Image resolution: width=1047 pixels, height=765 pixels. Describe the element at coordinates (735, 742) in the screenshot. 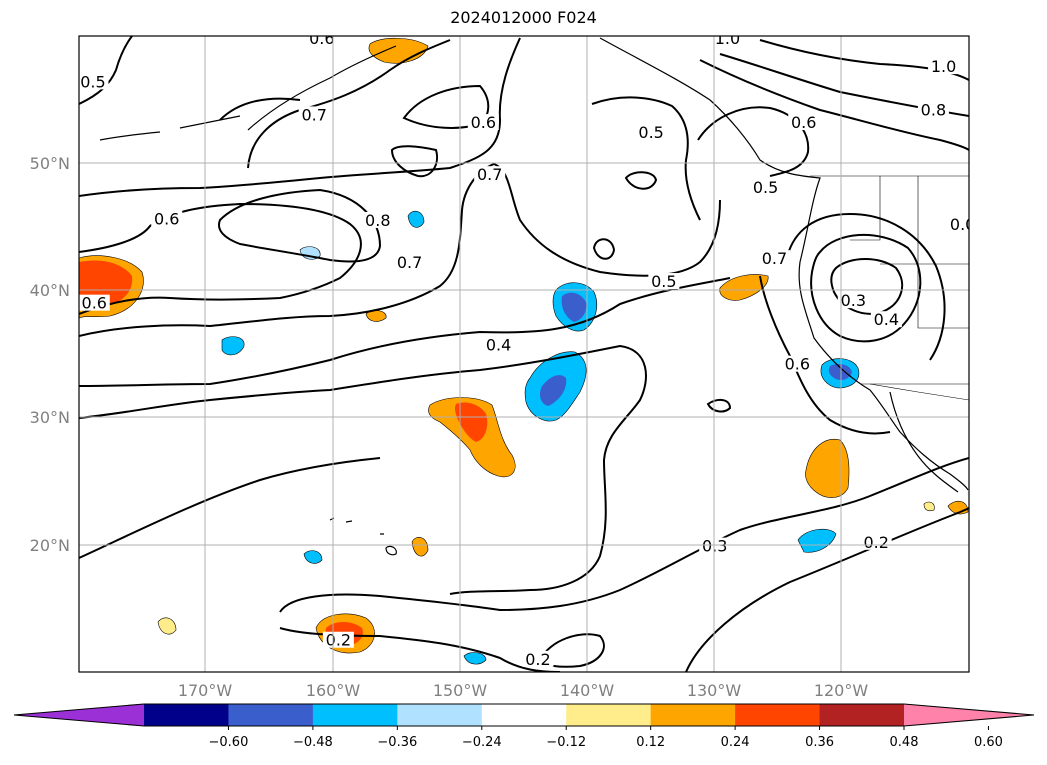

I see `colorbar-tick-label: 0.24` at that location.